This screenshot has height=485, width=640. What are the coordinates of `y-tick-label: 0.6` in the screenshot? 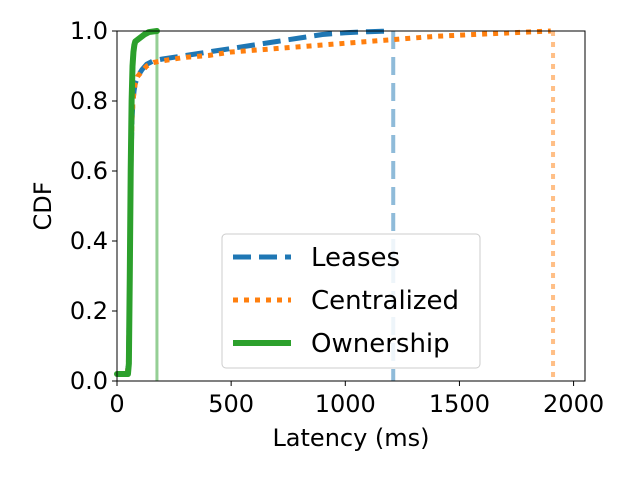 It's located at (89, 171).